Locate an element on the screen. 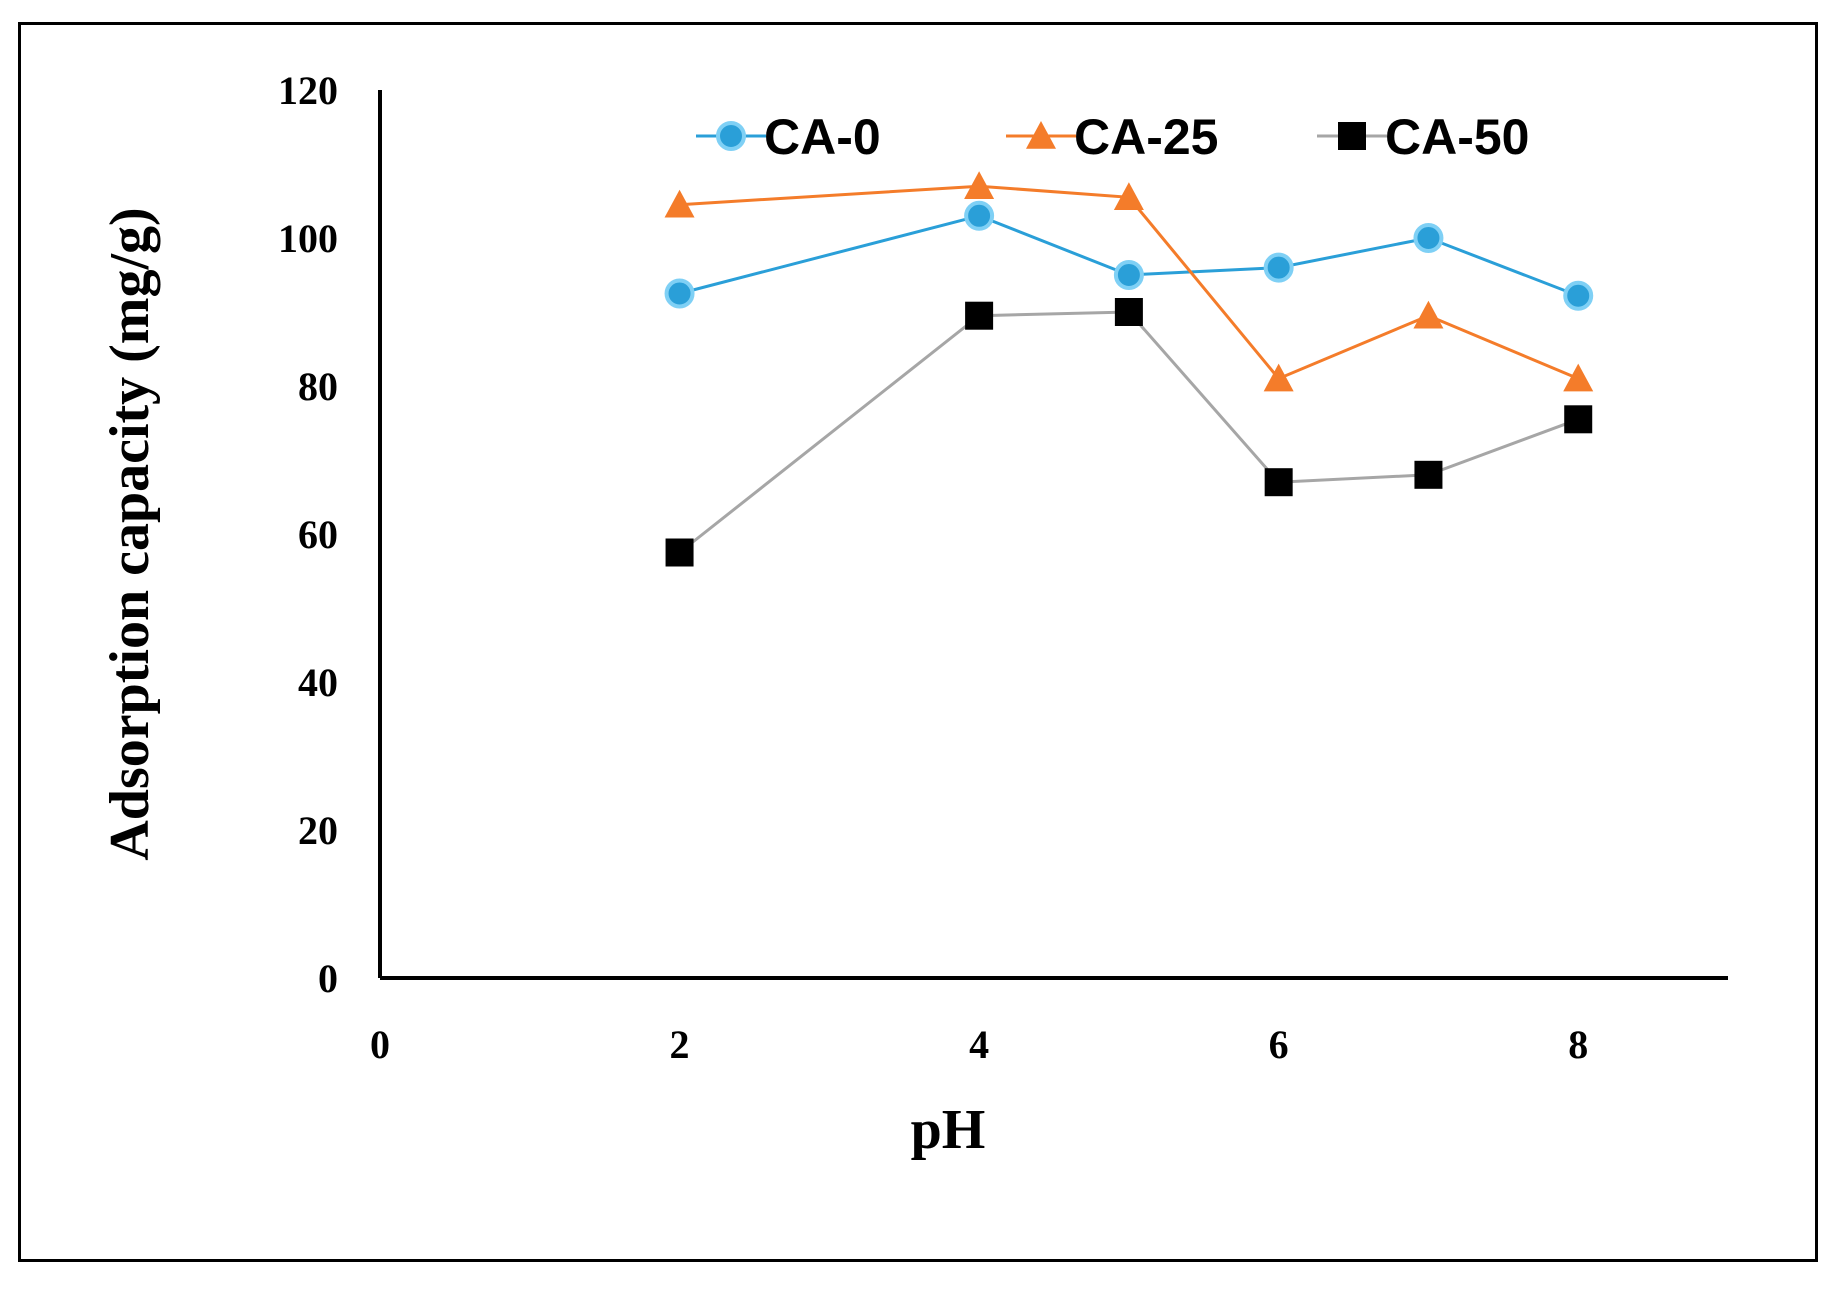  x-tick-label: 4 is located at coordinates (979, 1044).